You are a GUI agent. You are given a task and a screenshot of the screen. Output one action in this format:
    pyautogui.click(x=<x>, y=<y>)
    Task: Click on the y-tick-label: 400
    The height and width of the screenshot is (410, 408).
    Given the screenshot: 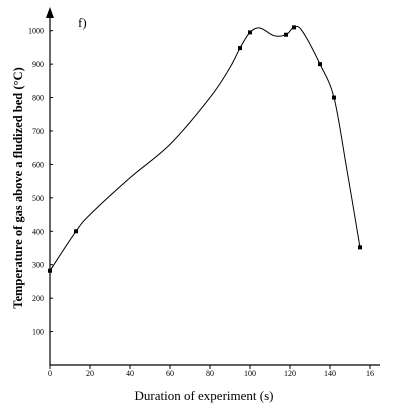 What is the action you would take?
    pyautogui.click(x=38, y=231)
    